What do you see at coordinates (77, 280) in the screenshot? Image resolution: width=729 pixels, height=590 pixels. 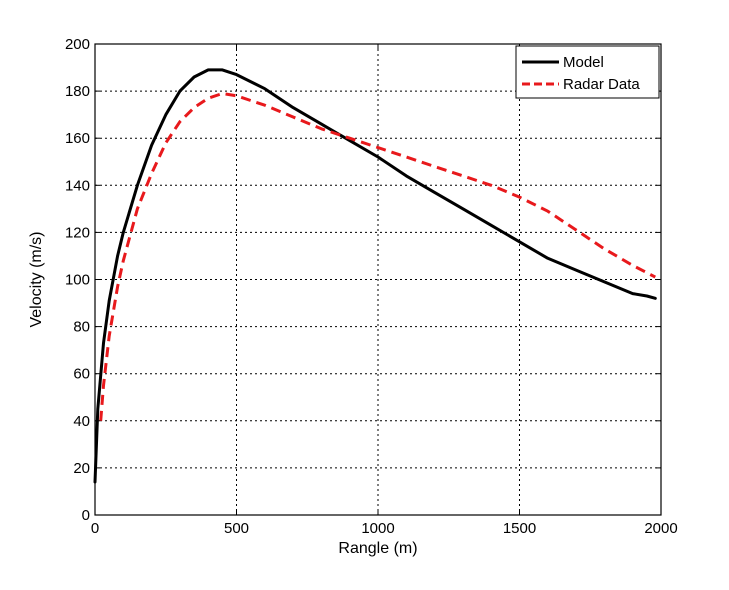 I see `y-tick-label: 100` at bounding box center [77, 280].